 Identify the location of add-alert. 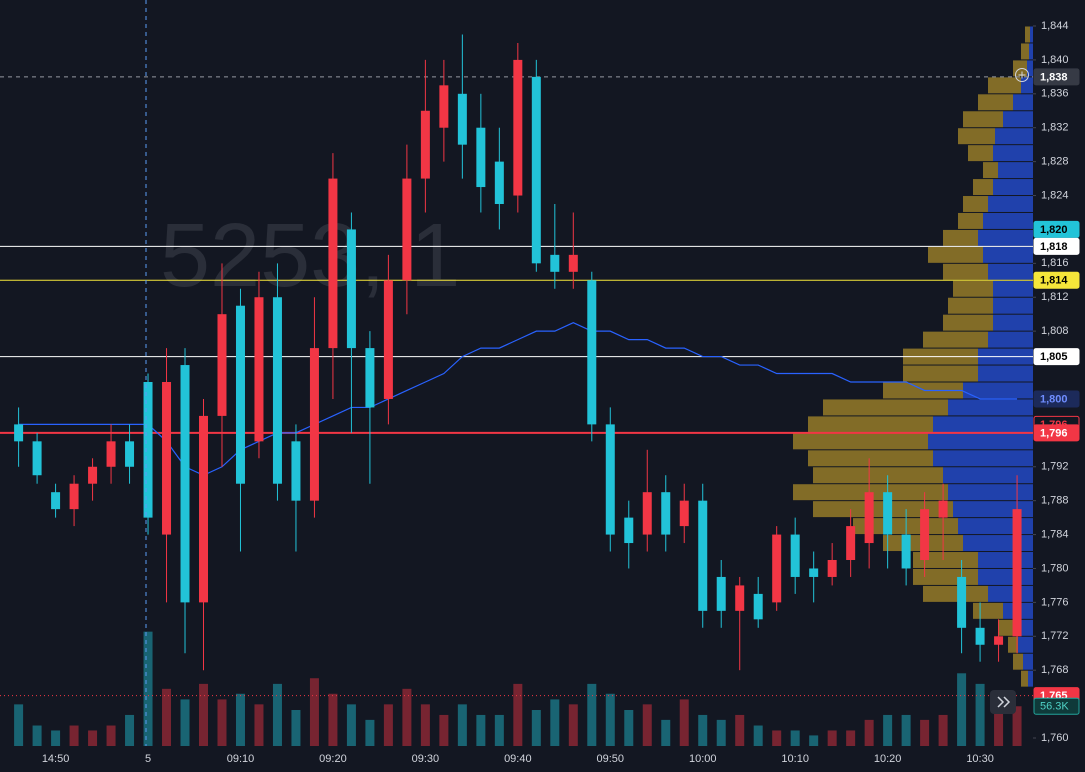
(1022, 75).